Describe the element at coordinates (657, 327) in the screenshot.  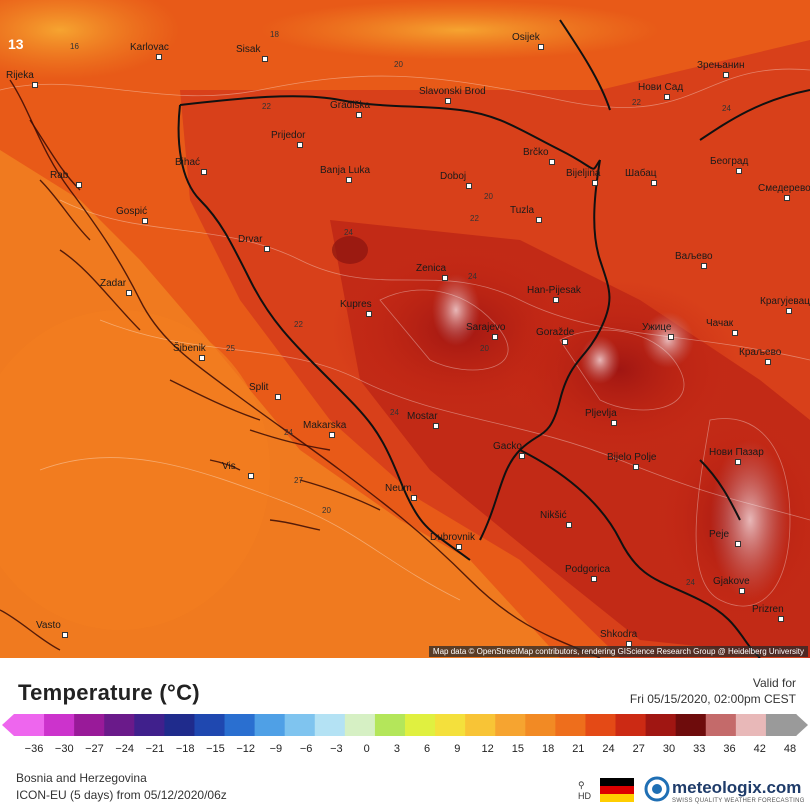
I see `city-label: Ужице` at that location.